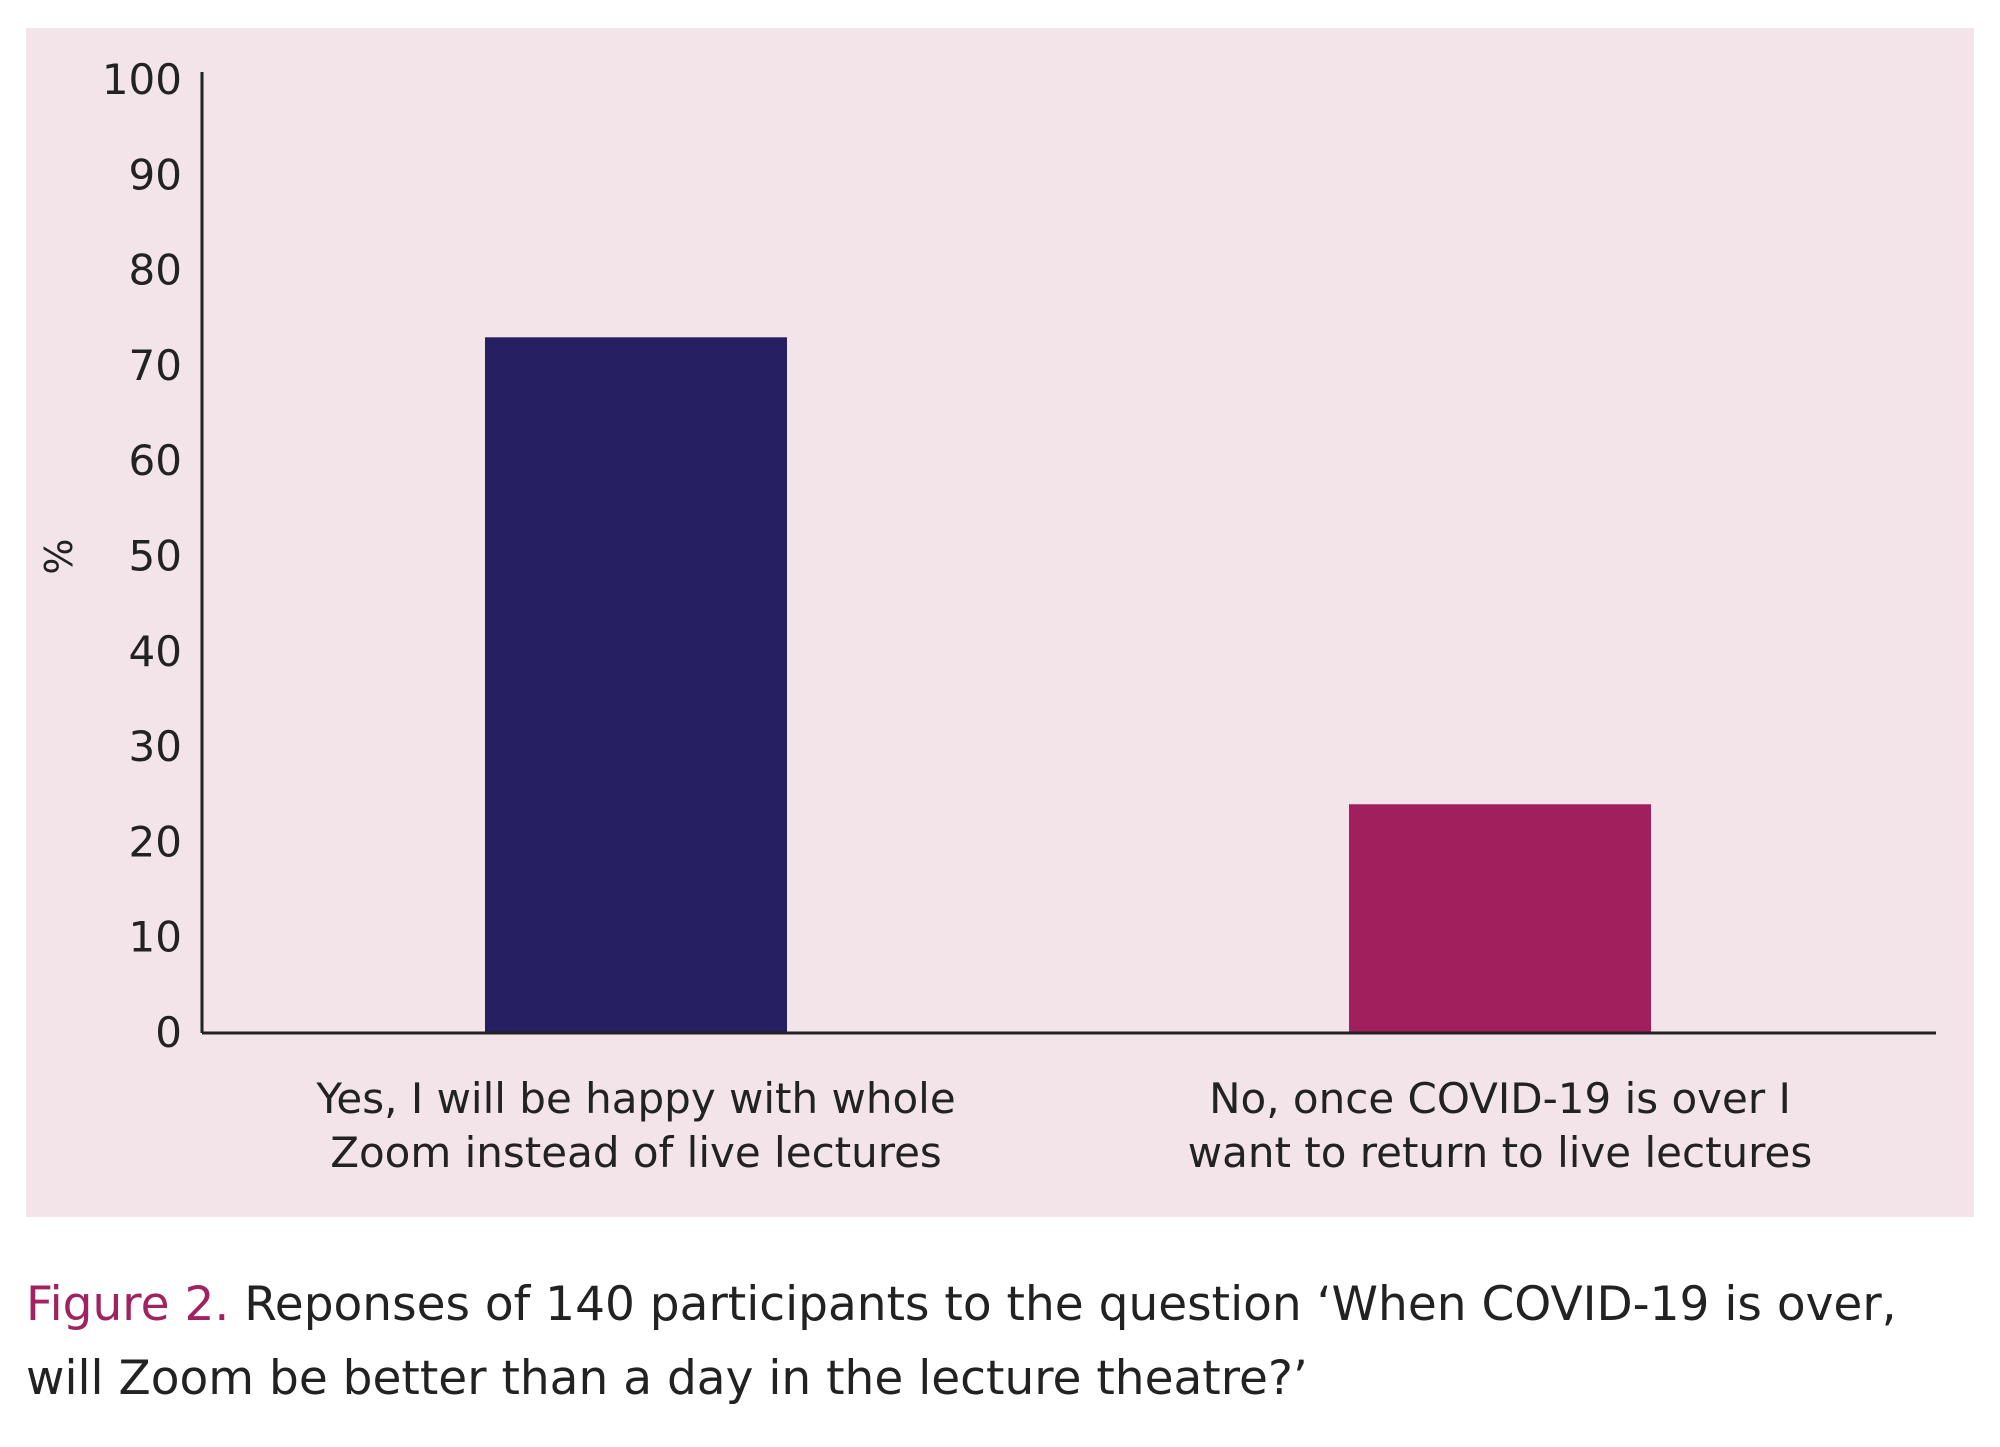 This screenshot has width=2000, height=1447. What do you see at coordinates (155, 841) in the screenshot?
I see `y-tick-label: 20` at bounding box center [155, 841].